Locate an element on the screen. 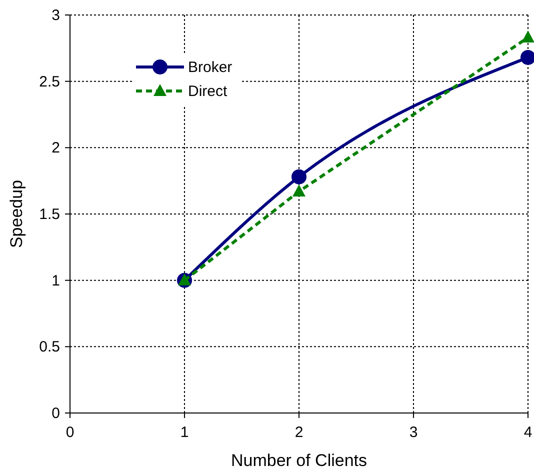 This screenshot has width=534, height=472. y-tick-label: 3 is located at coordinates (56, 15).